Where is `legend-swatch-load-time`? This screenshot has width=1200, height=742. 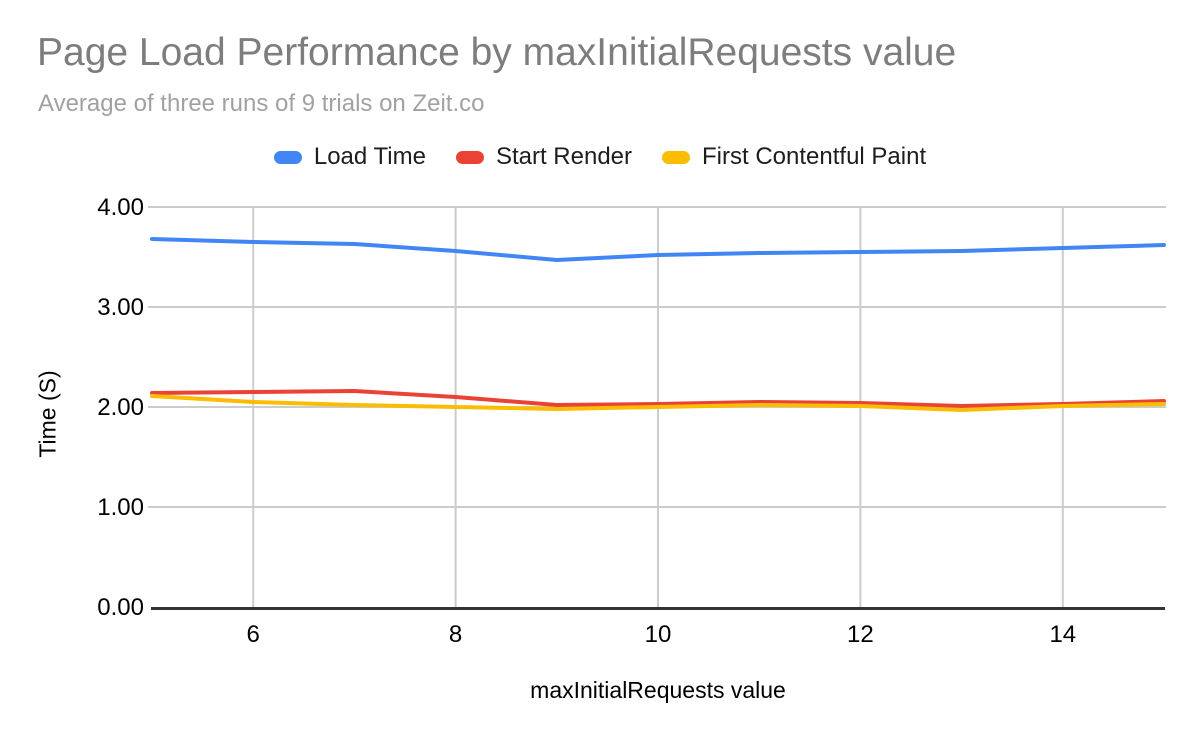
legend-swatch-load-time is located at coordinates (287, 157).